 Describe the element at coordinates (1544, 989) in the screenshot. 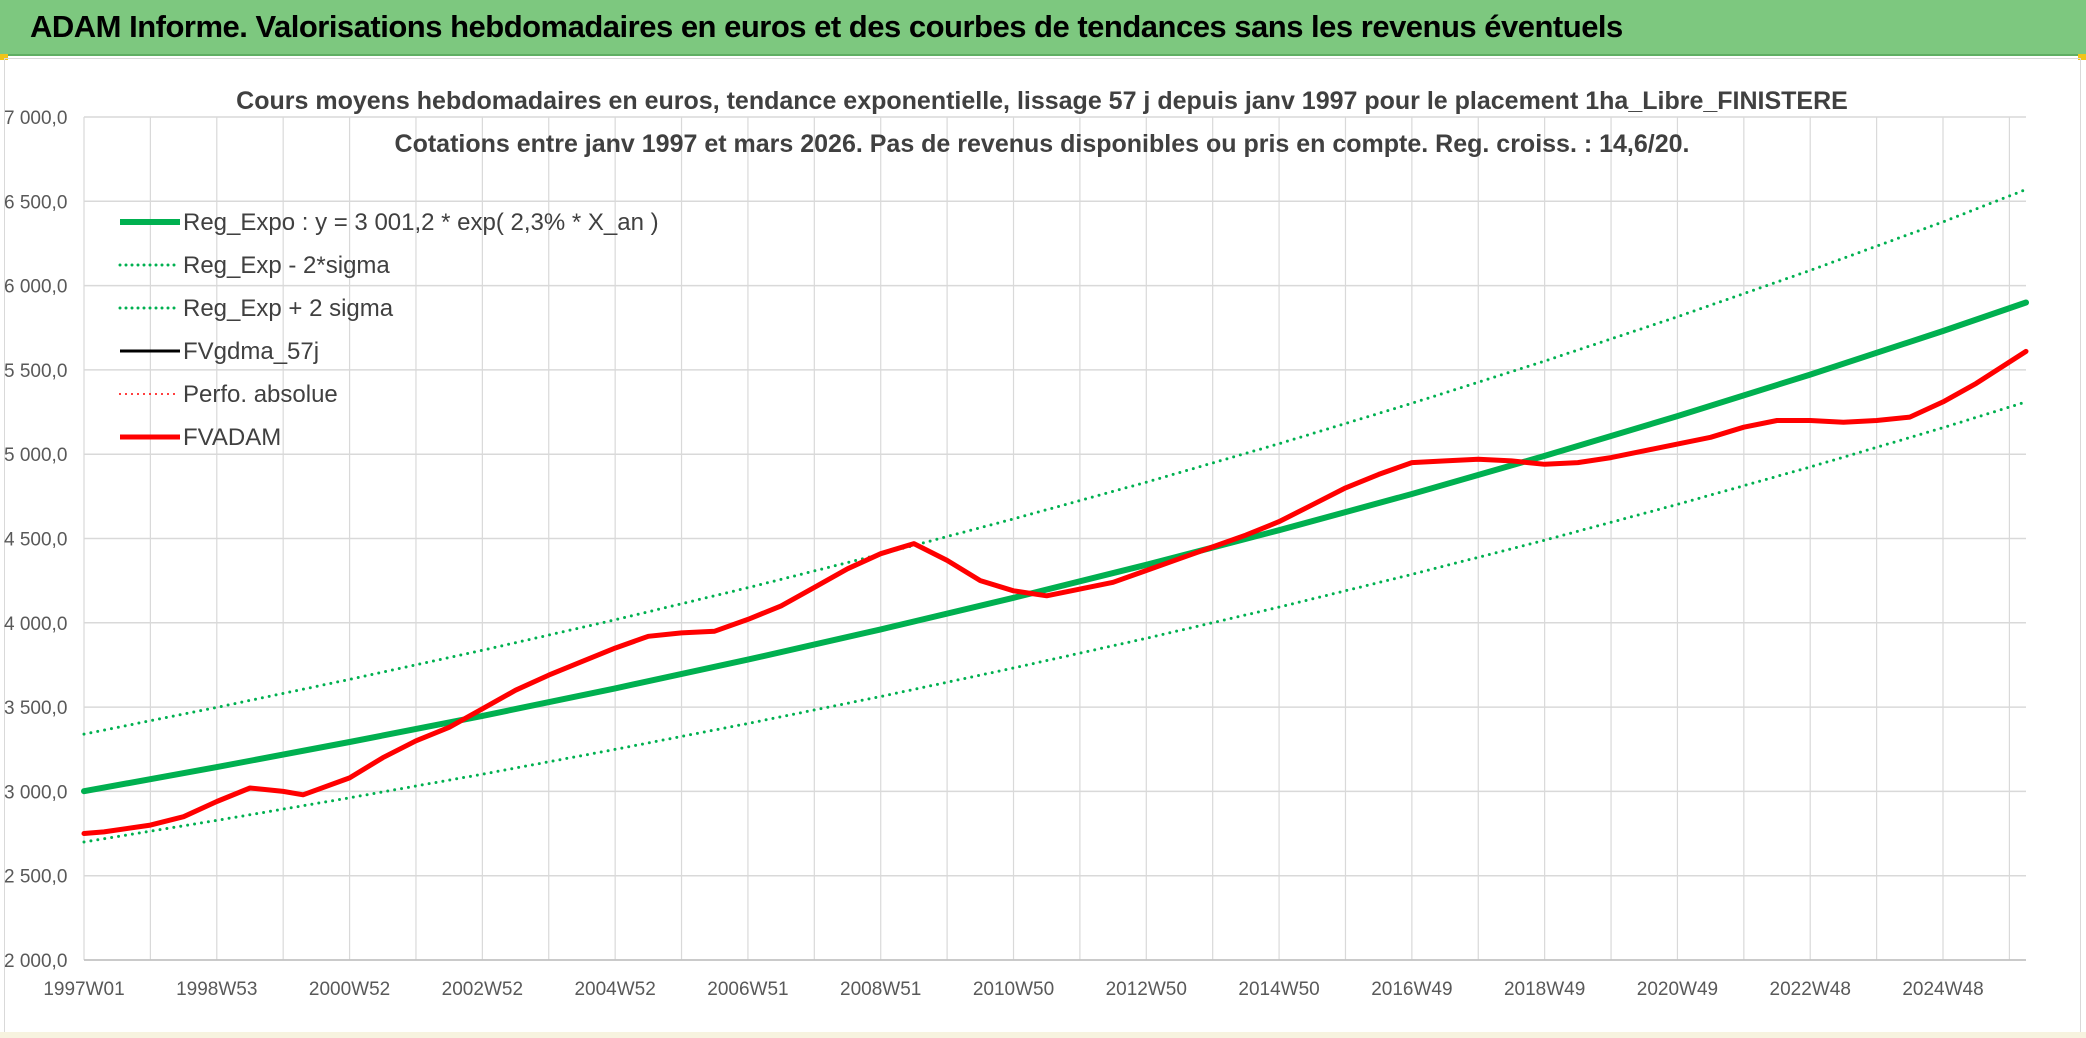

I see `x-tick-label: 2018W49` at that location.